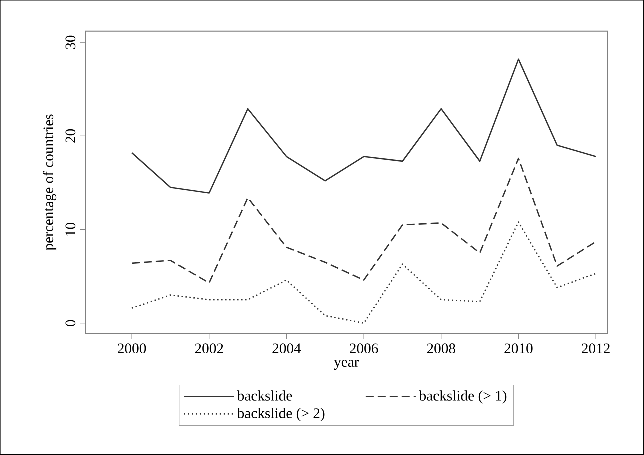 This screenshot has width=644, height=455. I want to click on x-tick-label: 2000, so click(132, 349).